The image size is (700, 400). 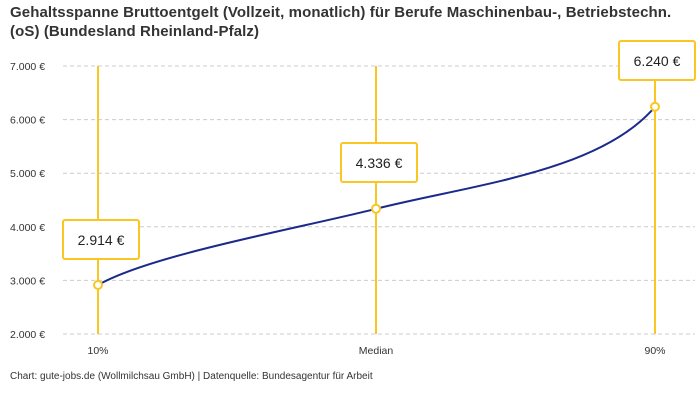 I want to click on data-label: 2.914 €, so click(x=101, y=240).